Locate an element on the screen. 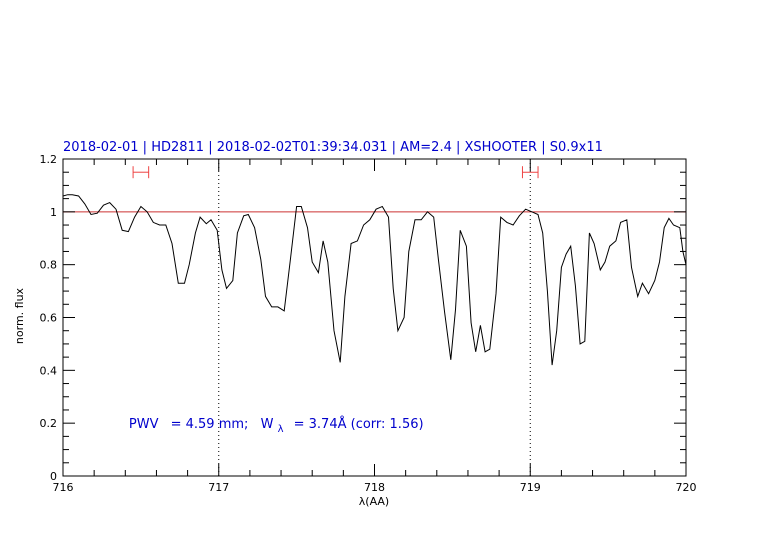 The image size is (782, 542). y-tick-label: 0.4 is located at coordinates (49, 370).